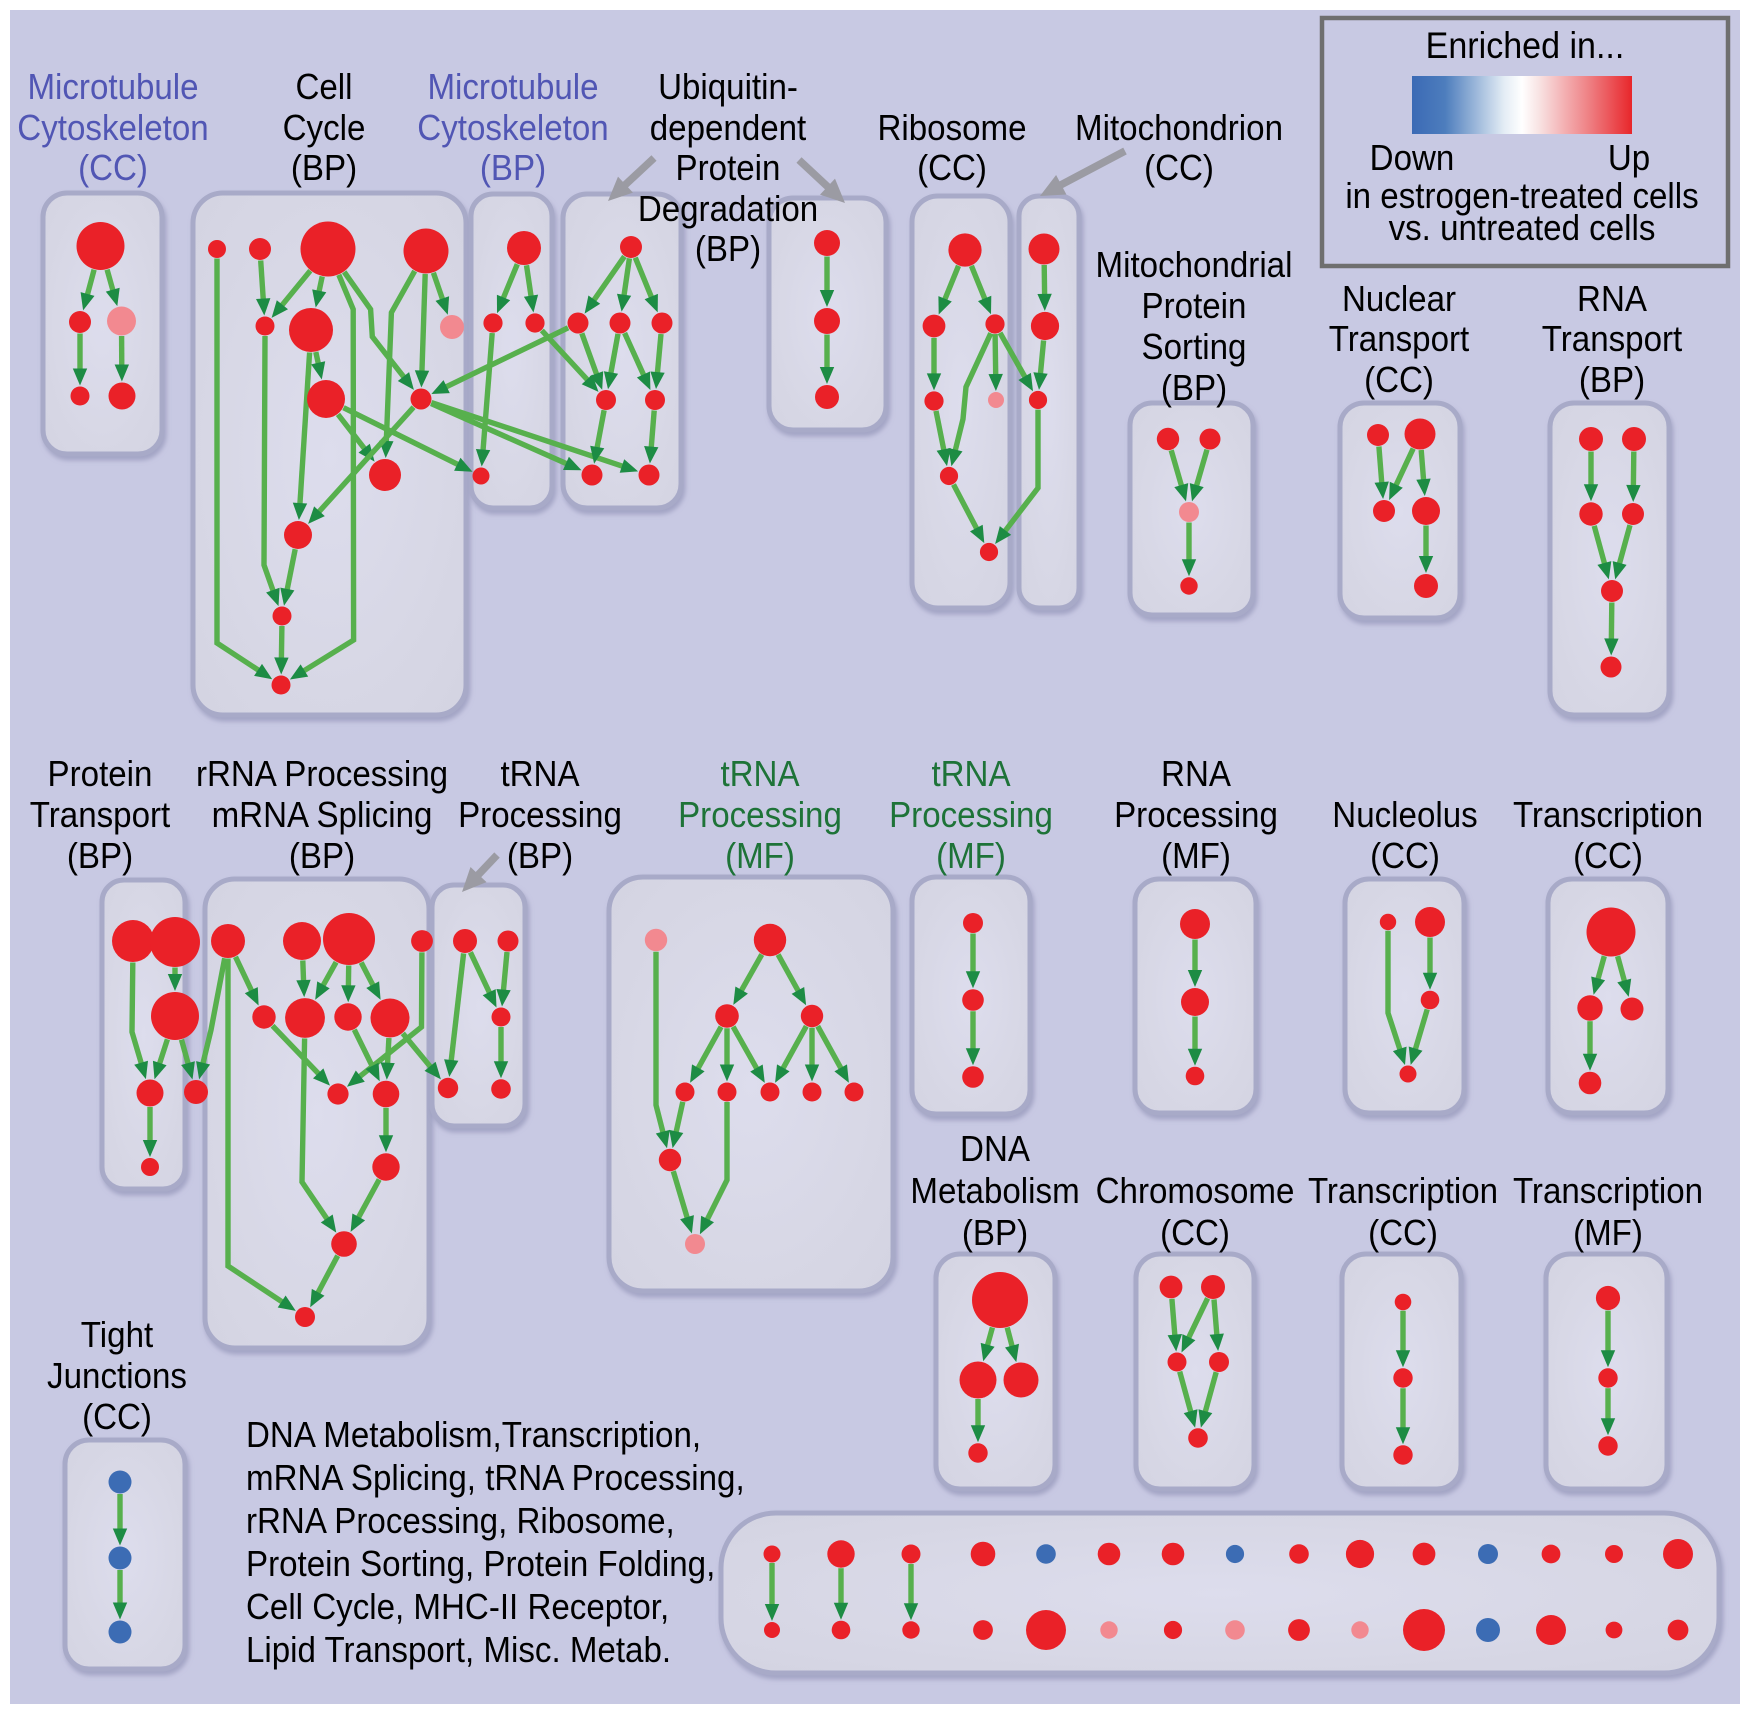  What do you see at coordinates (1194, 266) in the screenshot?
I see `svg-text: Mitochondrial` at bounding box center [1194, 266].